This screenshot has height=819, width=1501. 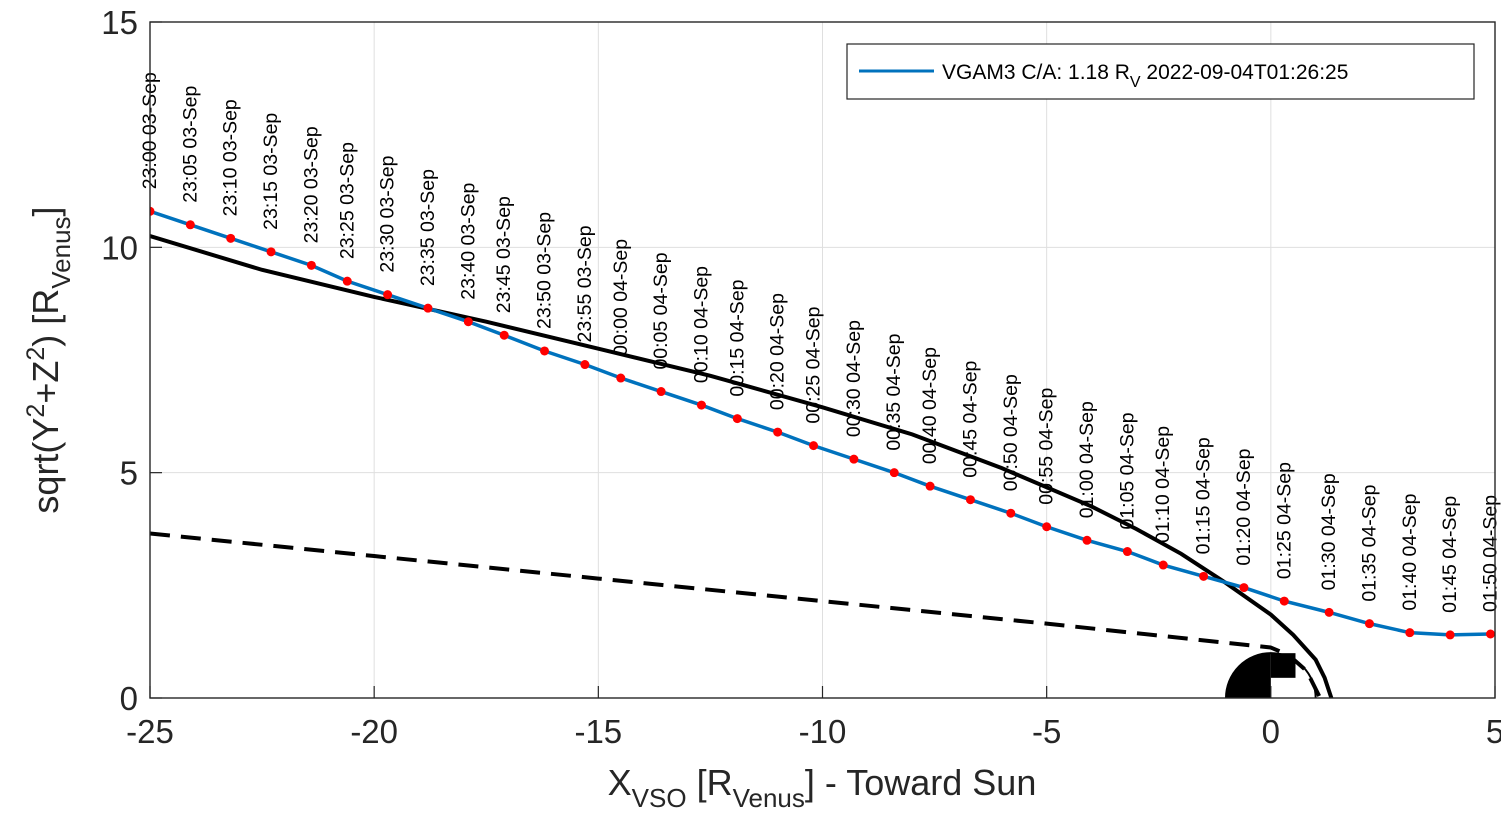 I want to click on time-label: 23:55 03-Sep, so click(x=585, y=283).